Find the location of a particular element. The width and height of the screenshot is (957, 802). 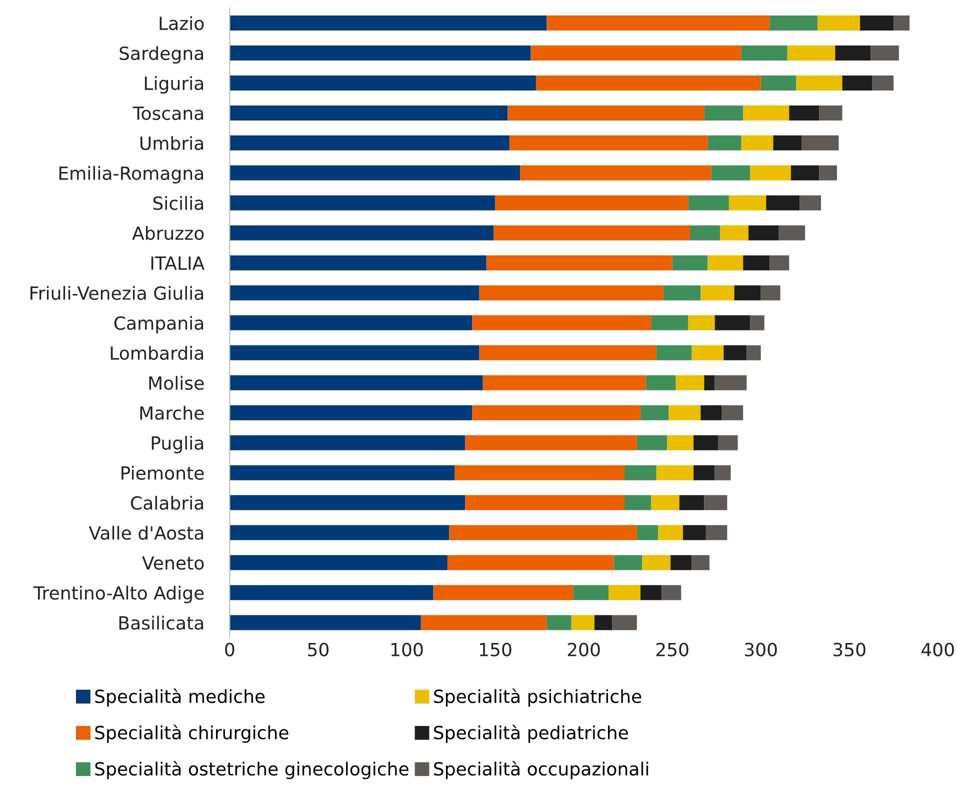

y-tick-label: Friuli-Venezia Giulia is located at coordinates (117, 293).